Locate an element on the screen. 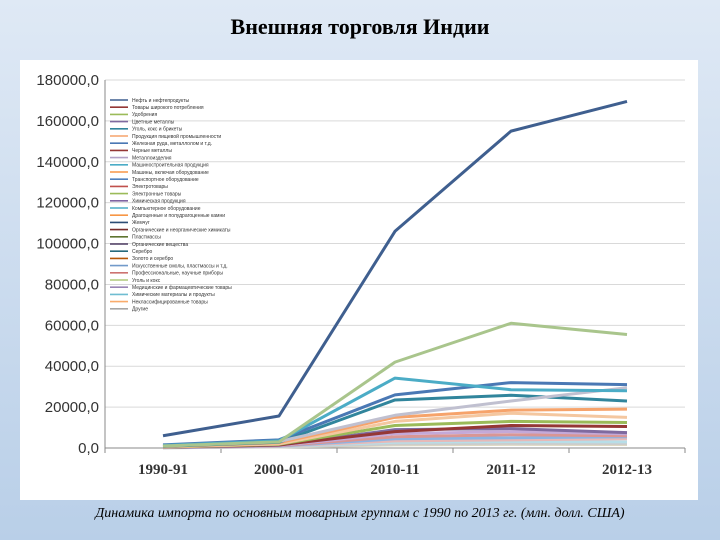 The image size is (720, 540). slide-title: Внешняя торговля Индии is located at coordinates (360, 26).